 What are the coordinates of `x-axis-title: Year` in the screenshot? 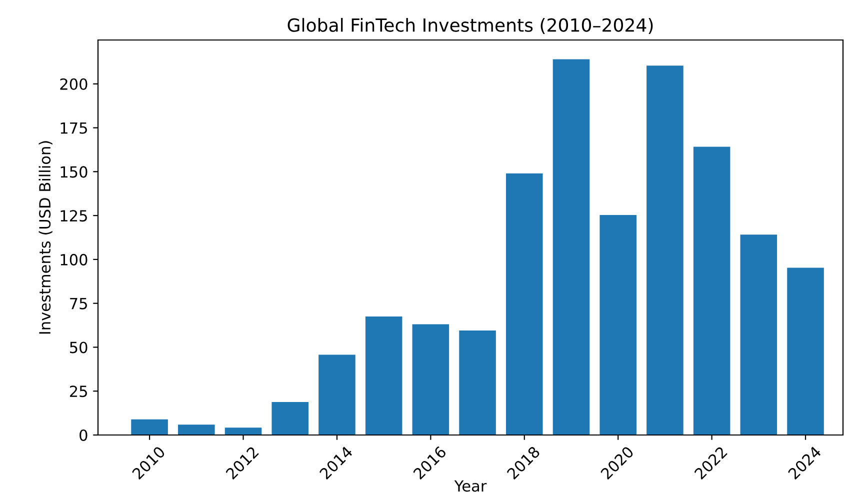 It's located at (470, 486).